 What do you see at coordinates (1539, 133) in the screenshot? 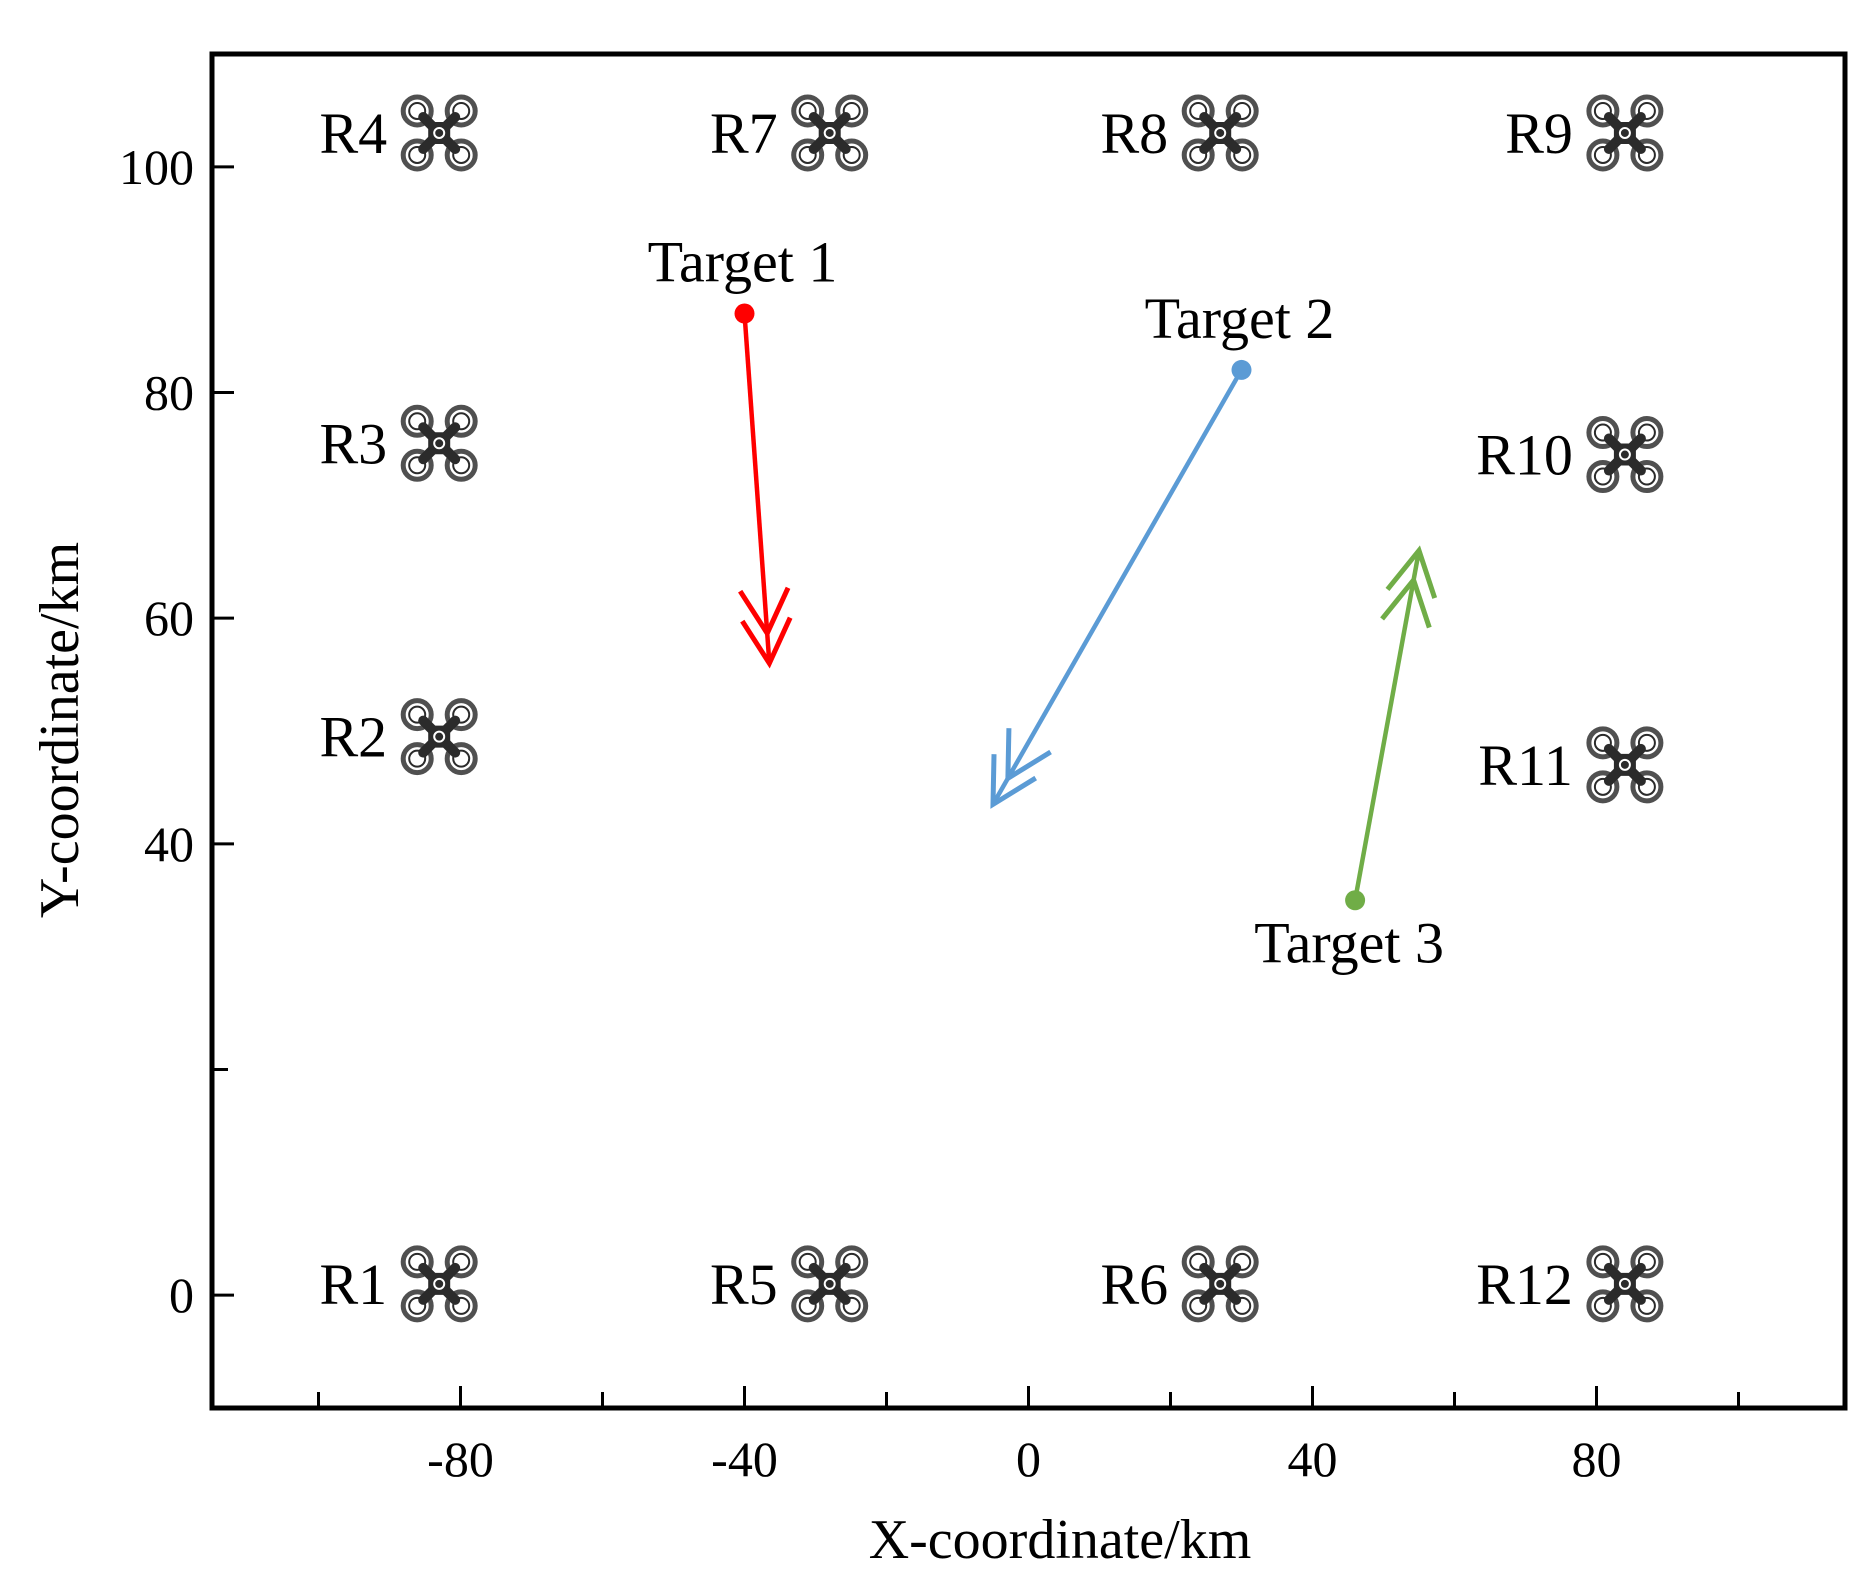
I see `radar-label: R9` at bounding box center [1539, 133].